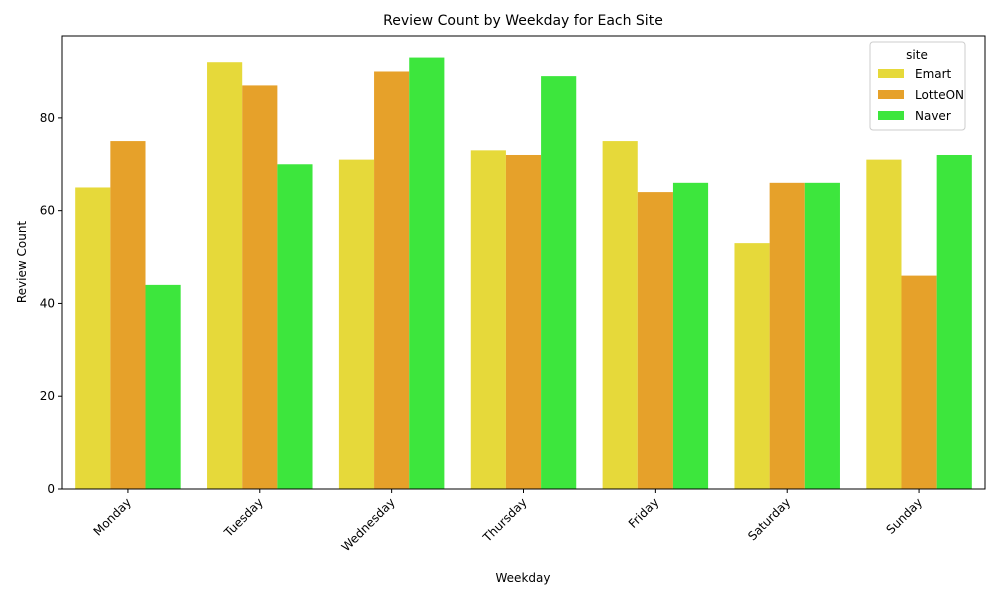 This screenshot has width=1000, height=600. What do you see at coordinates (47, 303) in the screenshot?
I see `y-tick-label: 40` at bounding box center [47, 303].